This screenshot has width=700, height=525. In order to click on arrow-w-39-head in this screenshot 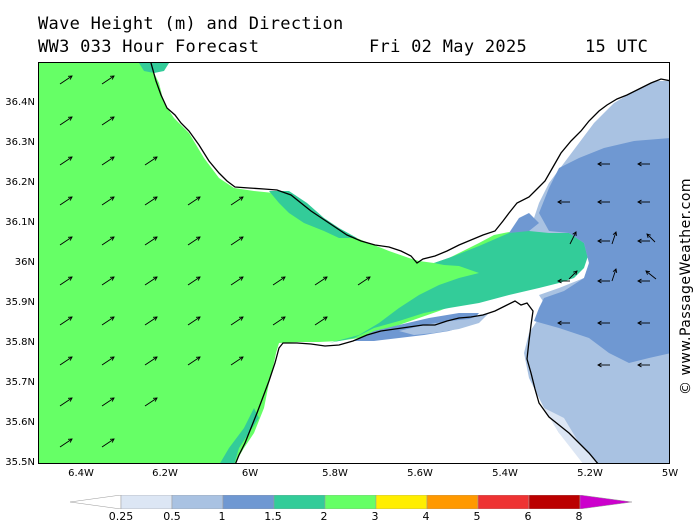, I will do `click(155, 399)`.